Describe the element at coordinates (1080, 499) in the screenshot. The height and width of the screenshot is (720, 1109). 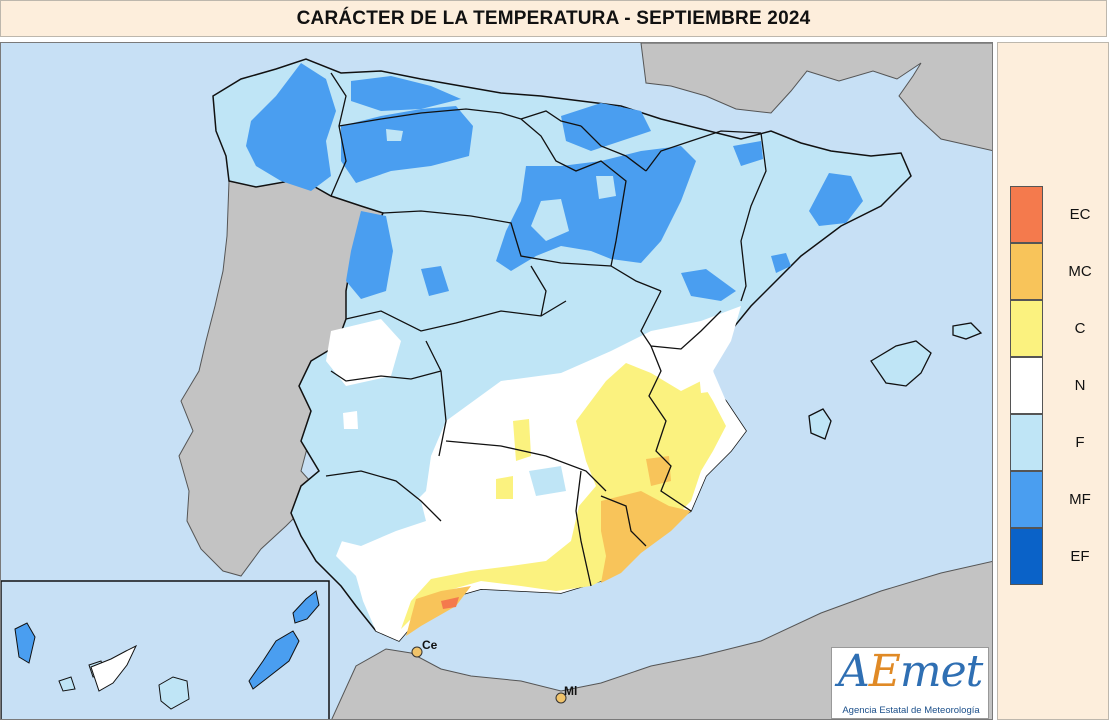
I see `legend-label-mf: MF` at that location.